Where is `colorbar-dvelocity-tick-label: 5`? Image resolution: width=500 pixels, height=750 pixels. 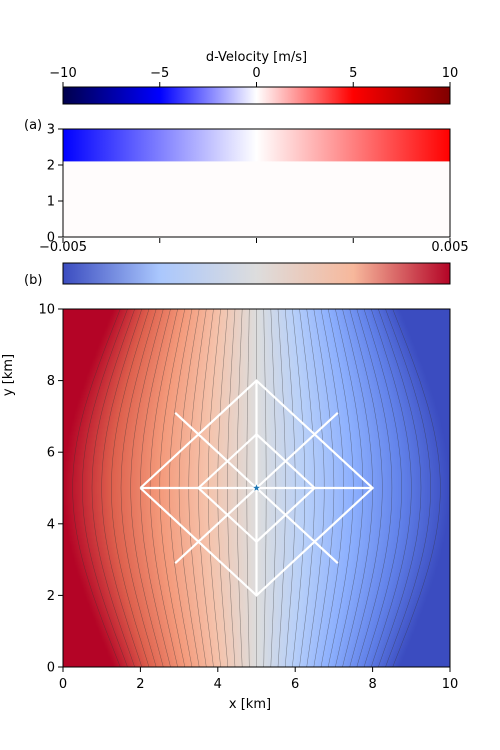 colorbar-dvelocity-tick-label: 5 is located at coordinates (353, 73).